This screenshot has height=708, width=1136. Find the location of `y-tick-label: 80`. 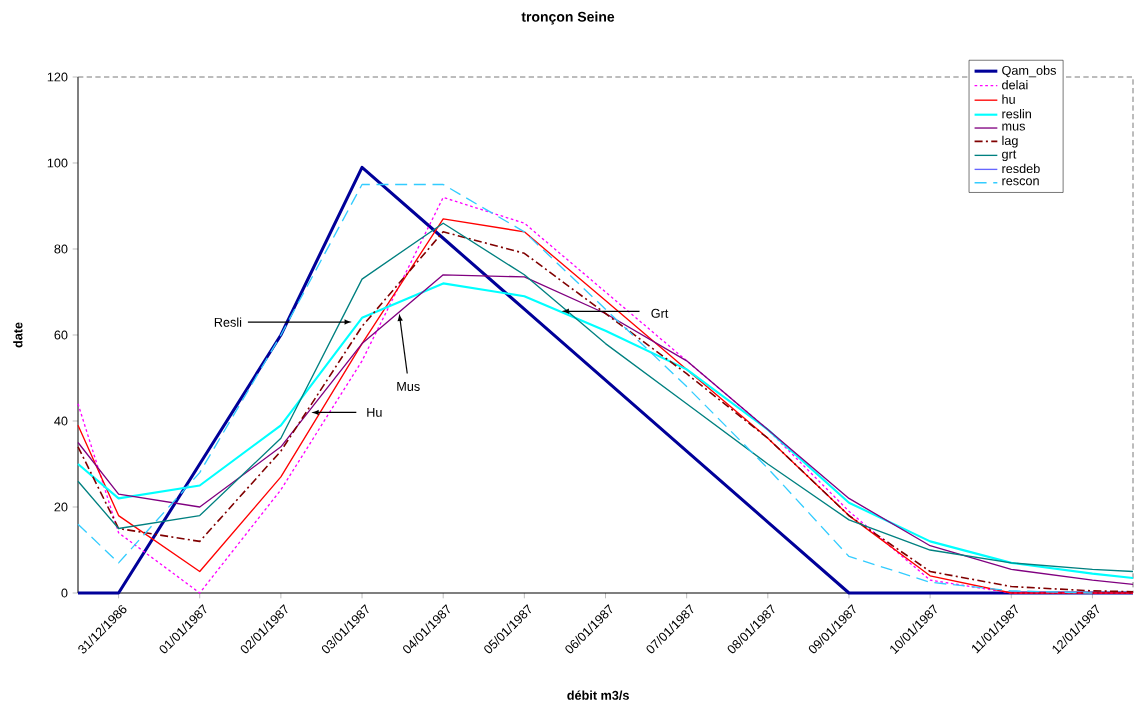

y-tick-label: 80 is located at coordinates (61, 249).